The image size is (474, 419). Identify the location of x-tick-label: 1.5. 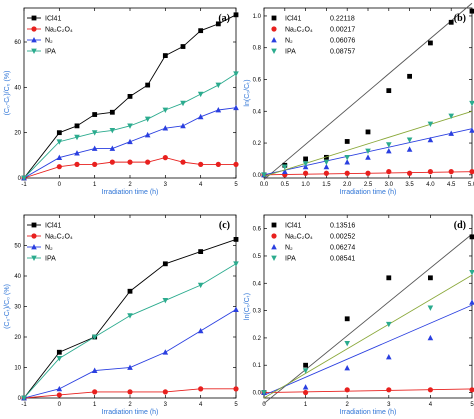
(326, 185).